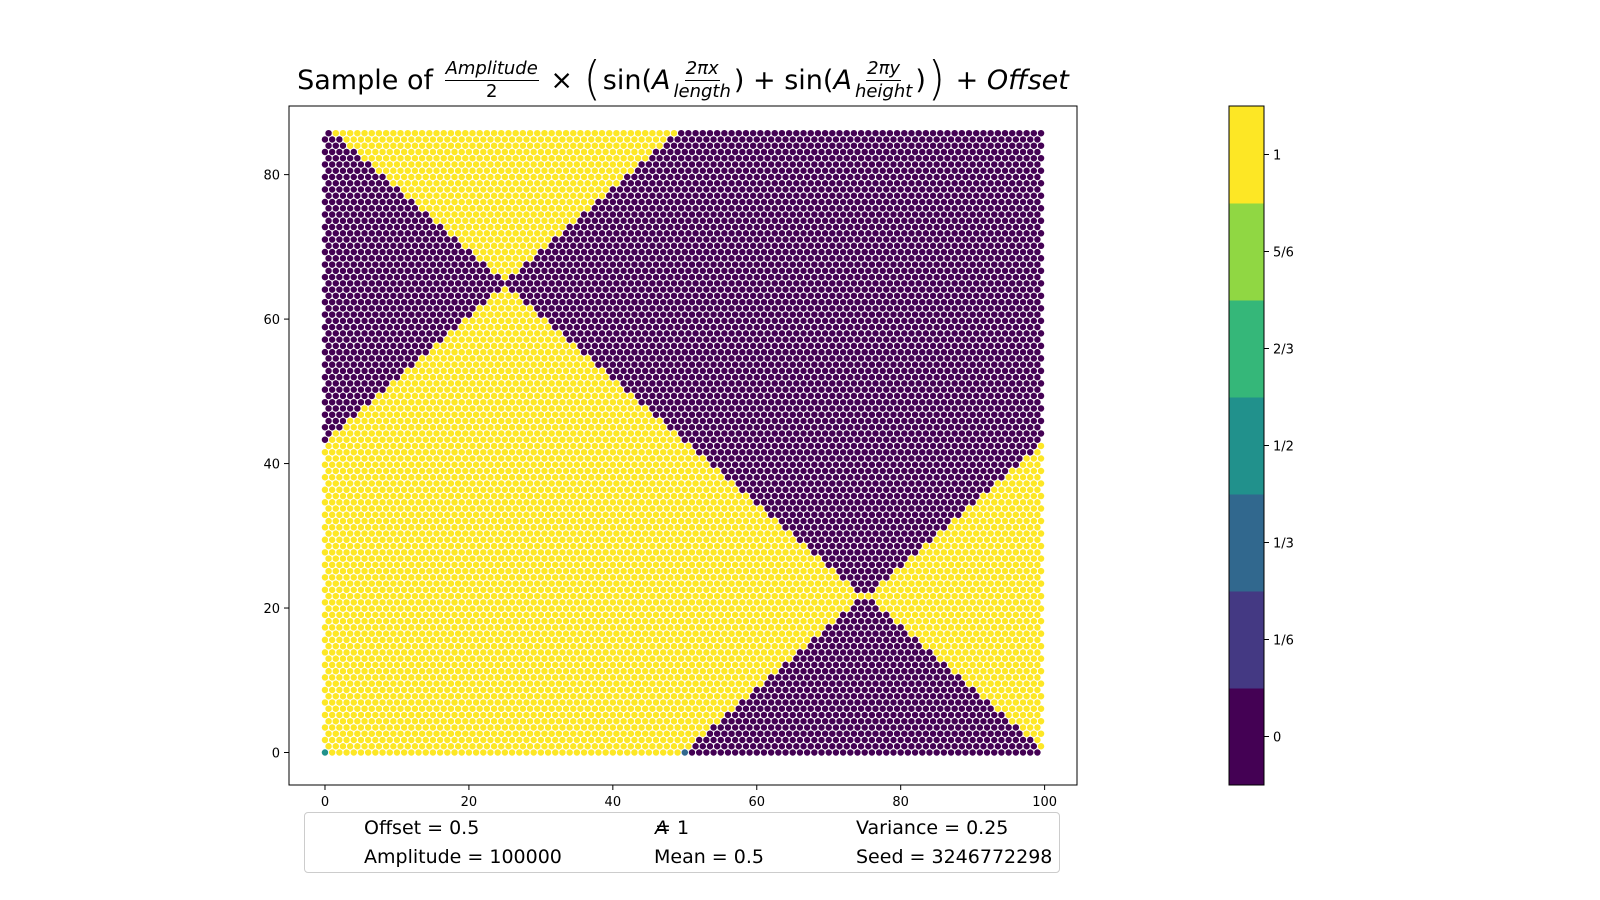 The width and height of the screenshot is (1600, 900). I want to click on title-amplitude-denominator: 2, so click(491, 91).